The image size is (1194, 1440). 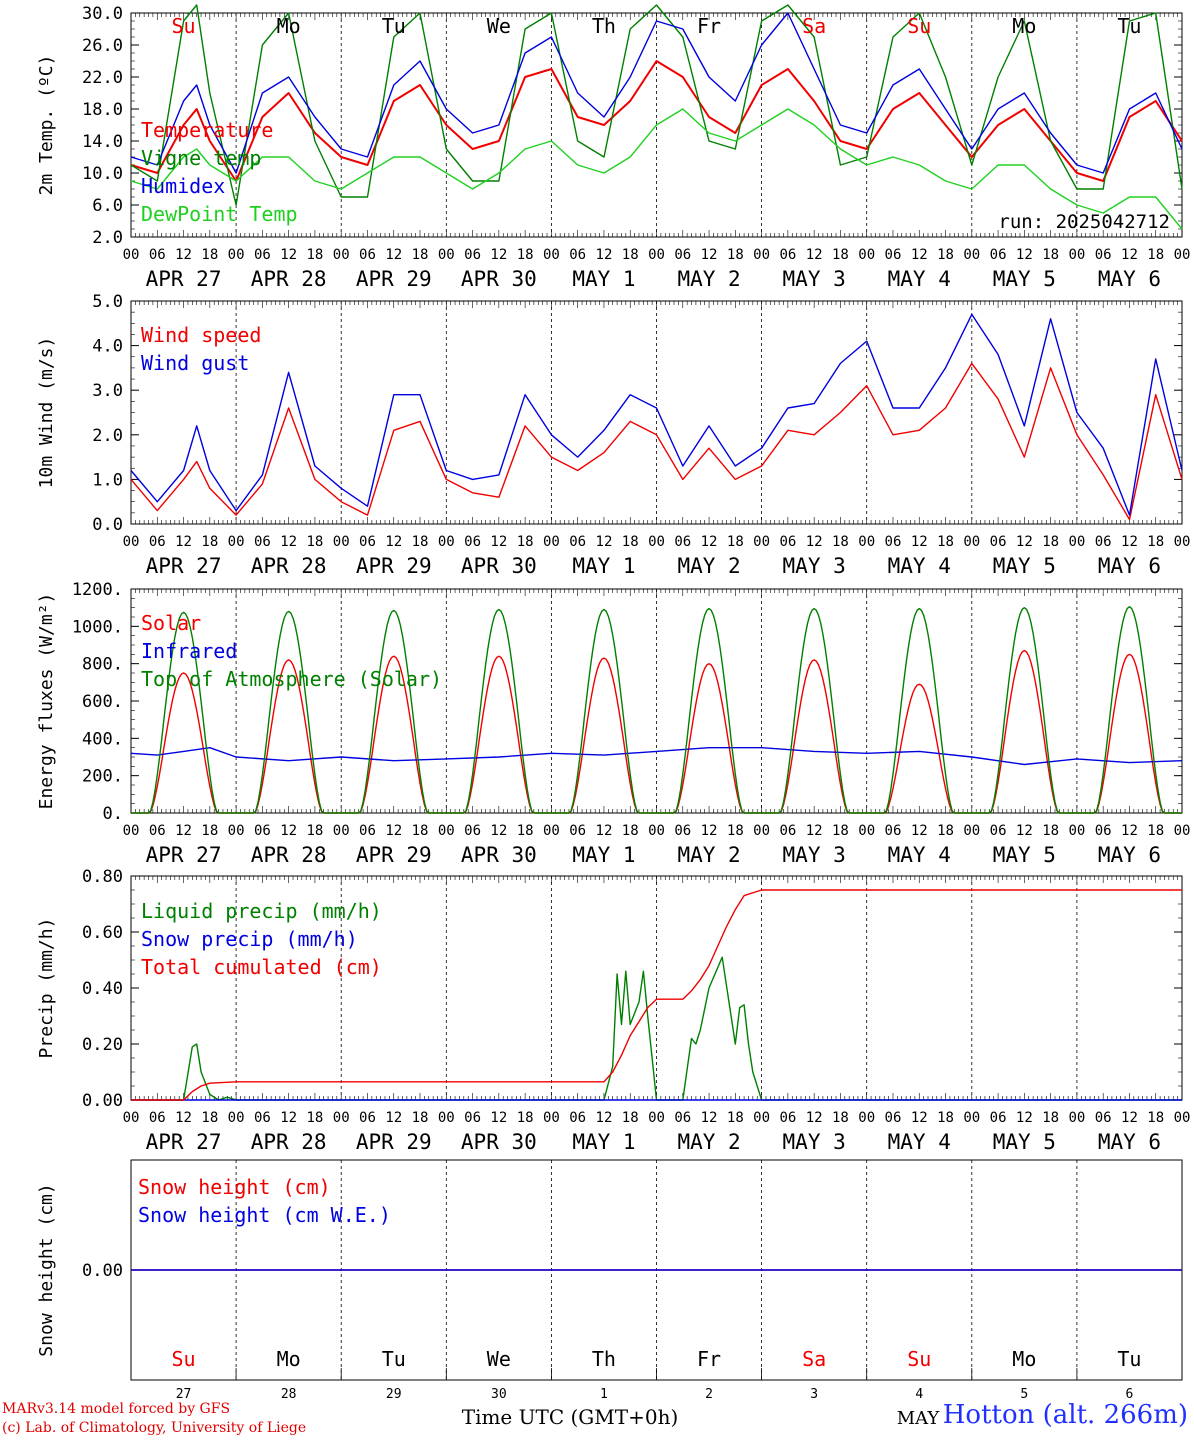 What do you see at coordinates (708, 855) in the screenshot?
I see `x-date-label: MAY 2` at bounding box center [708, 855].